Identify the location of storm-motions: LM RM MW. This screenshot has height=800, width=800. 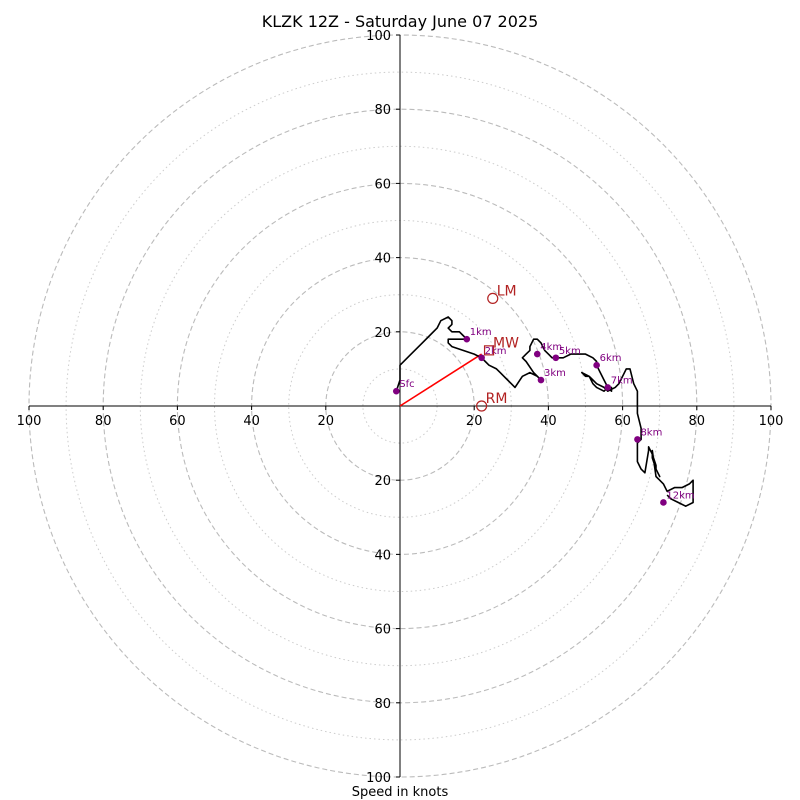
(497, 347).